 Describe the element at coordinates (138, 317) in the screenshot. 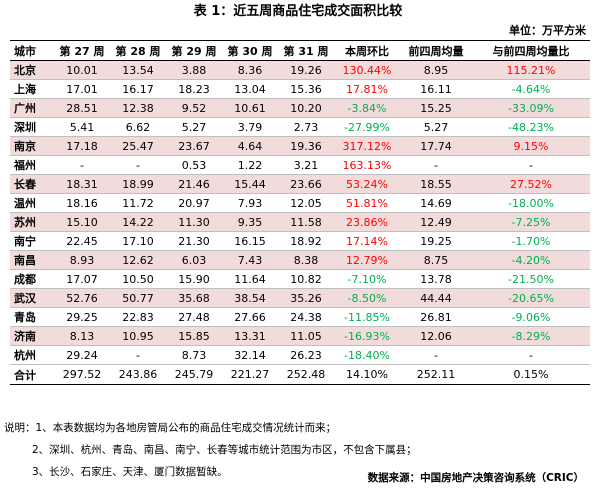

I see `cell-week-28: 22.83` at that location.